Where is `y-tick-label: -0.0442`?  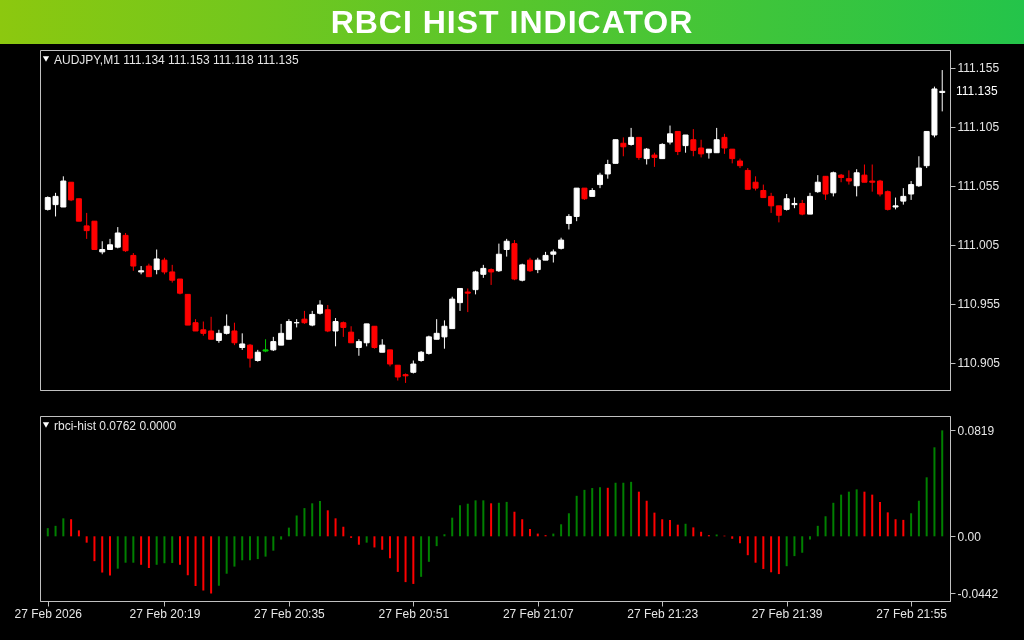 y-tick-label: -0.0442 is located at coordinates (978, 594).